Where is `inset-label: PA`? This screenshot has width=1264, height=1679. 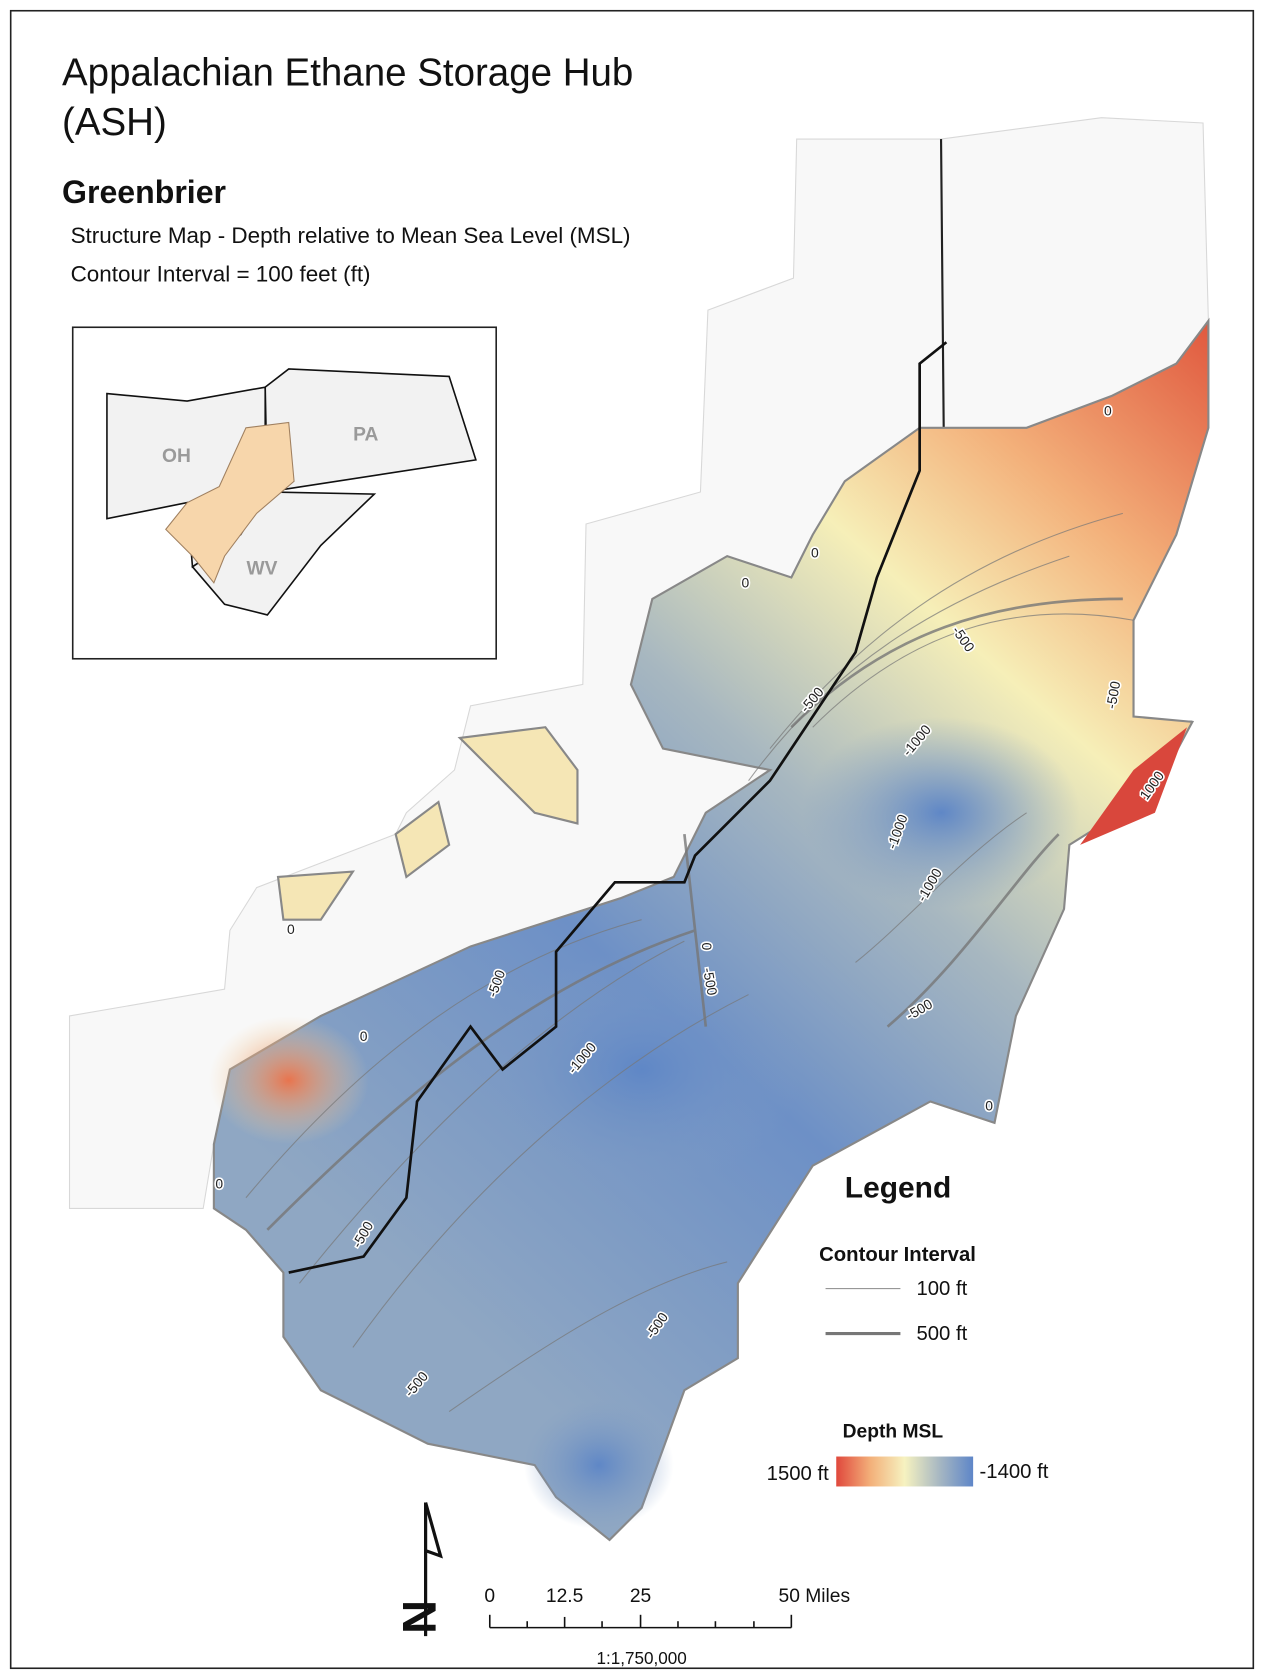 inset-label: PA is located at coordinates (365, 435).